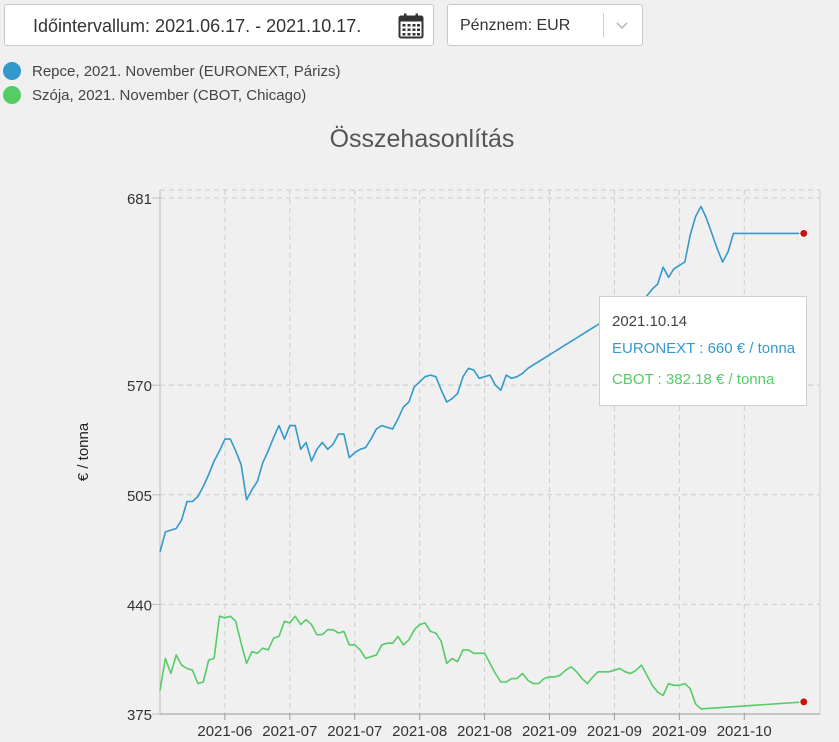 The width and height of the screenshot is (839, 742). I want to click on currency-select-value: Pénznem: EUR, so click(515, 25).